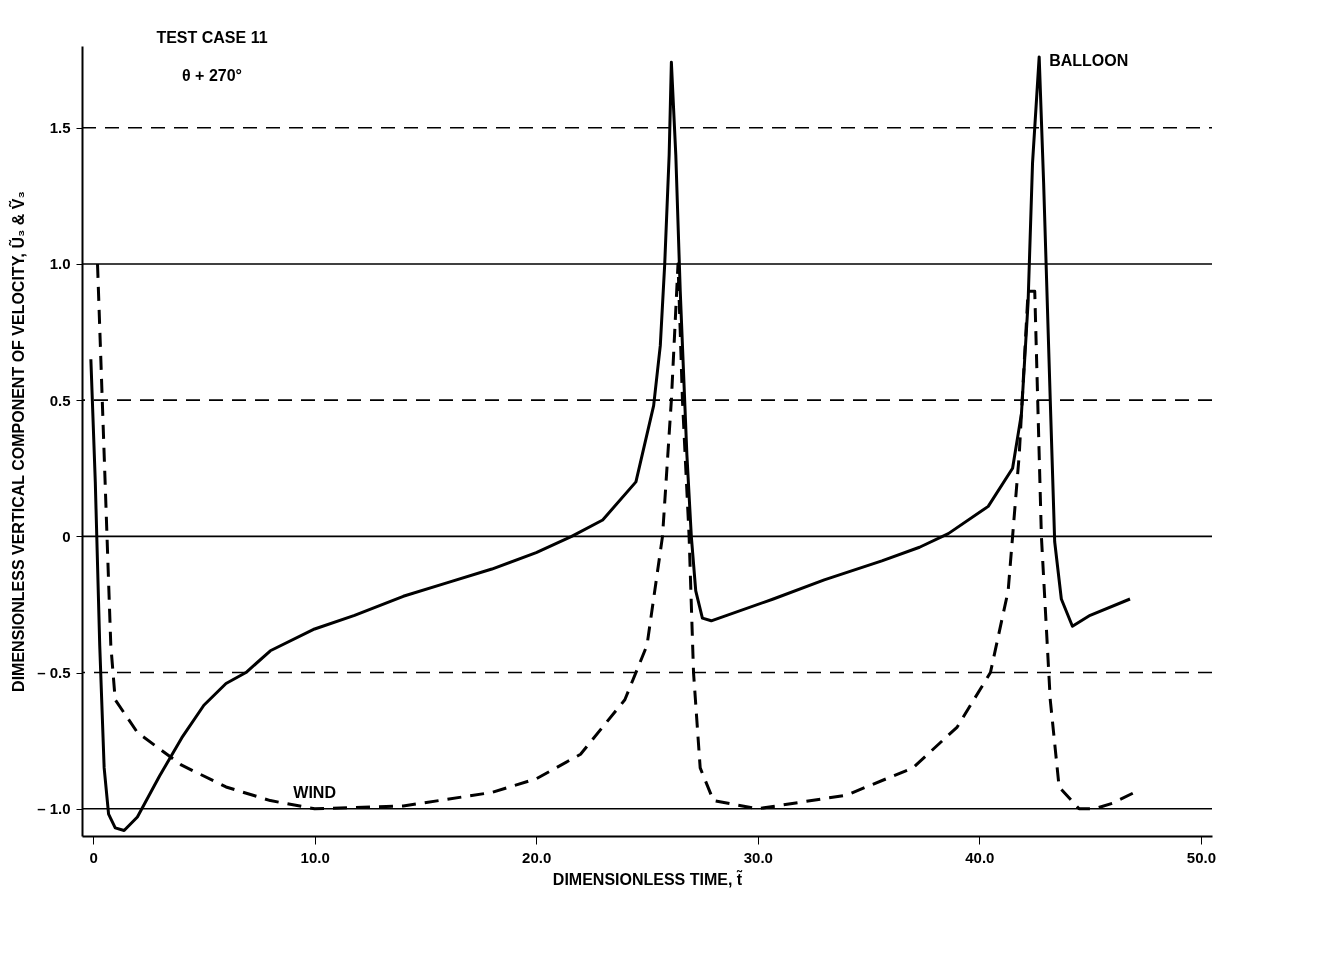 The image size is (1317, 958). What do you see at coordinates (314, 792) in the screenshot?
I see `series-label: WIND` at bounding box center [314, 792].